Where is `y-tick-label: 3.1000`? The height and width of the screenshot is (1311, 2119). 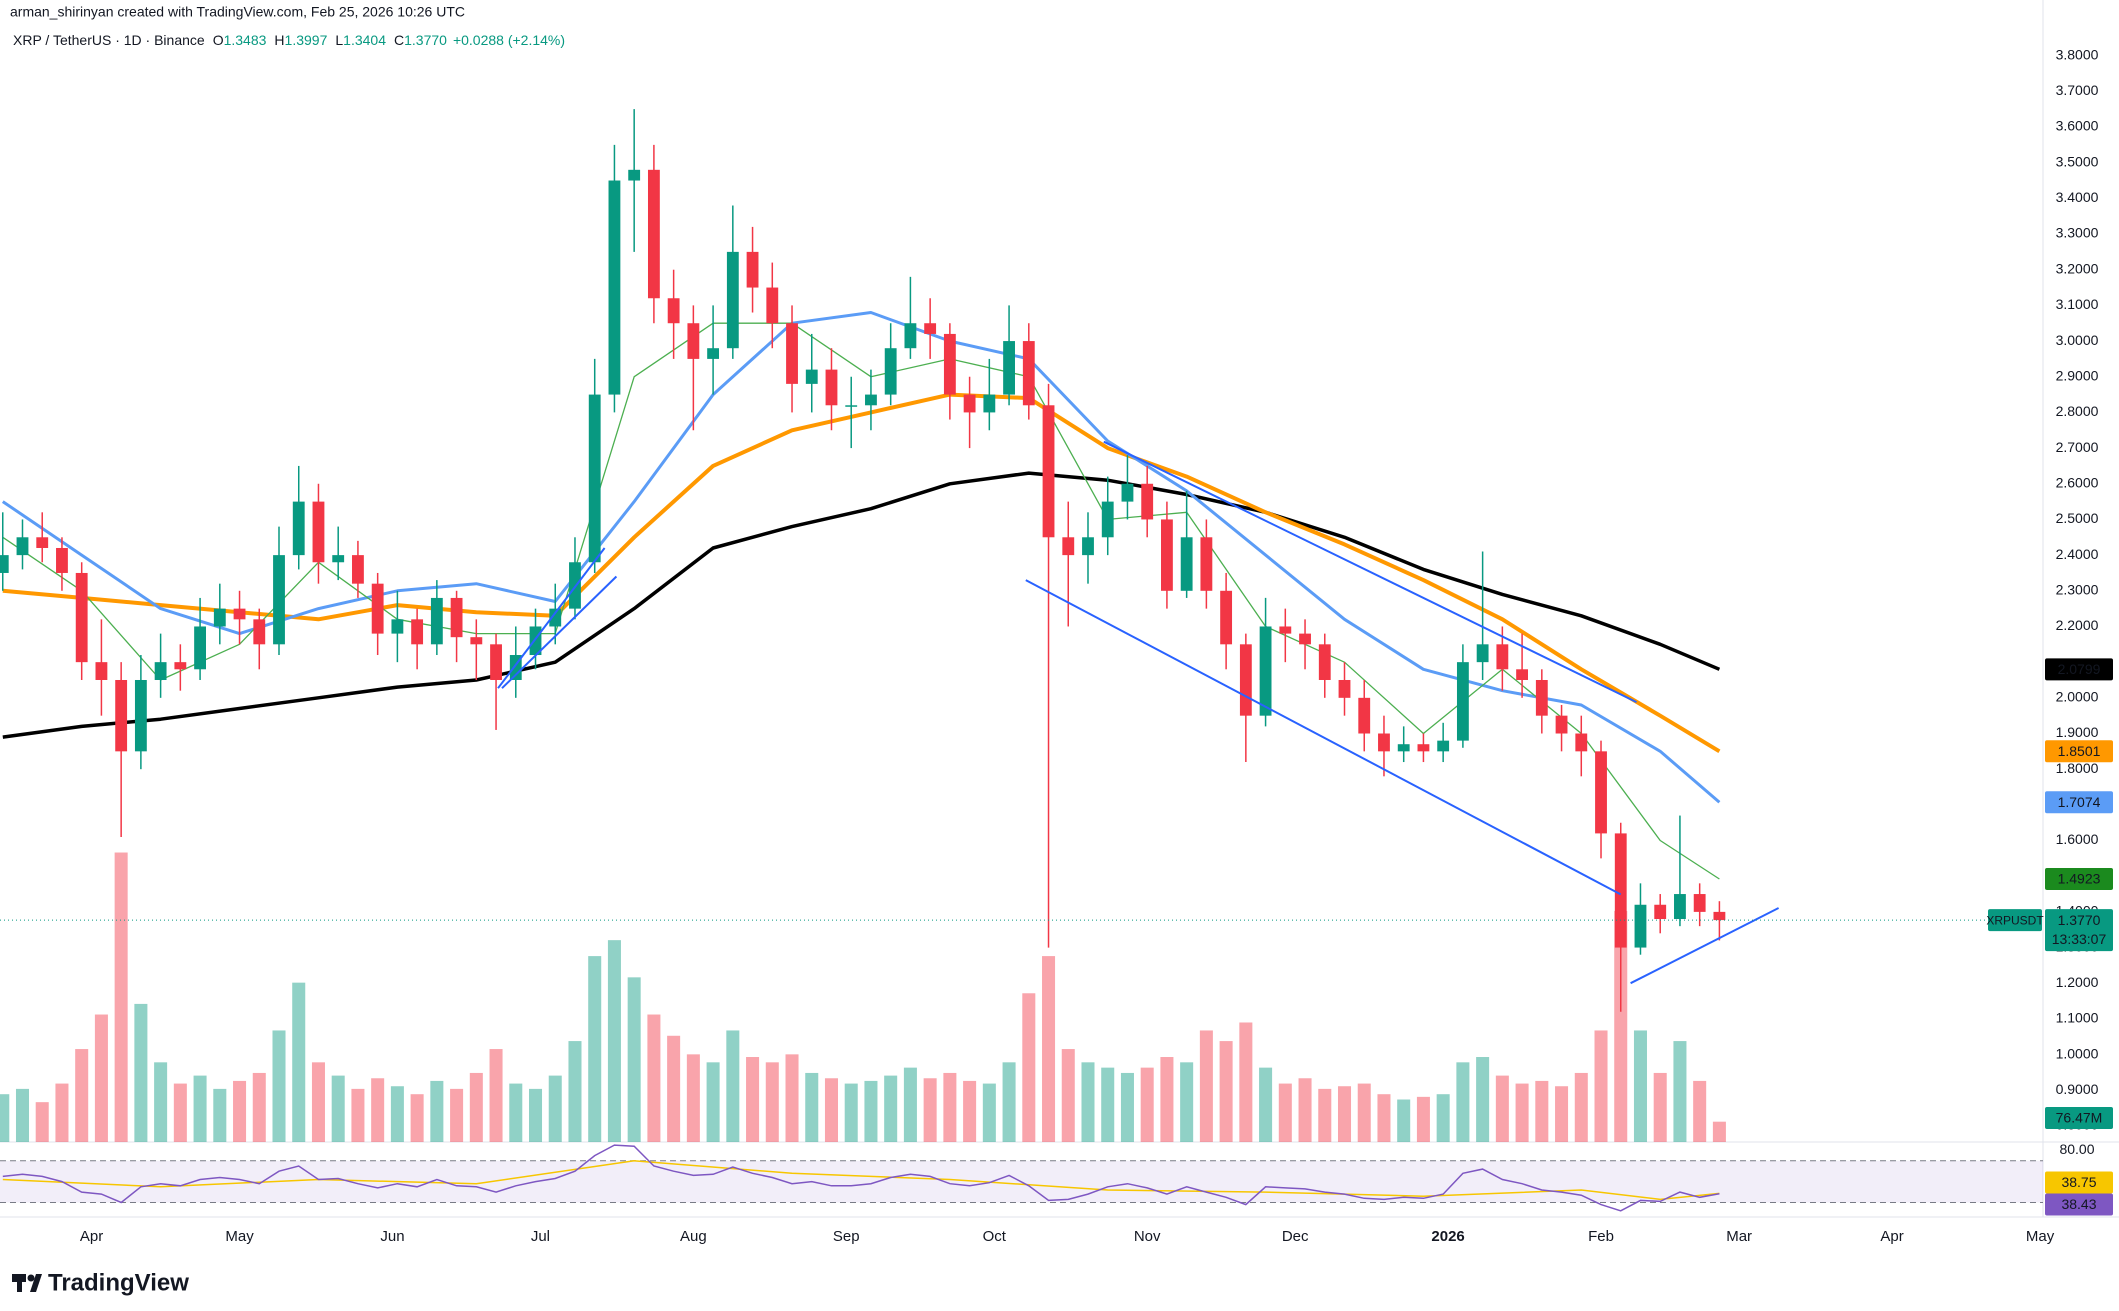
y-tick-label: 3.1000 is located at coordinates (2077, 304).